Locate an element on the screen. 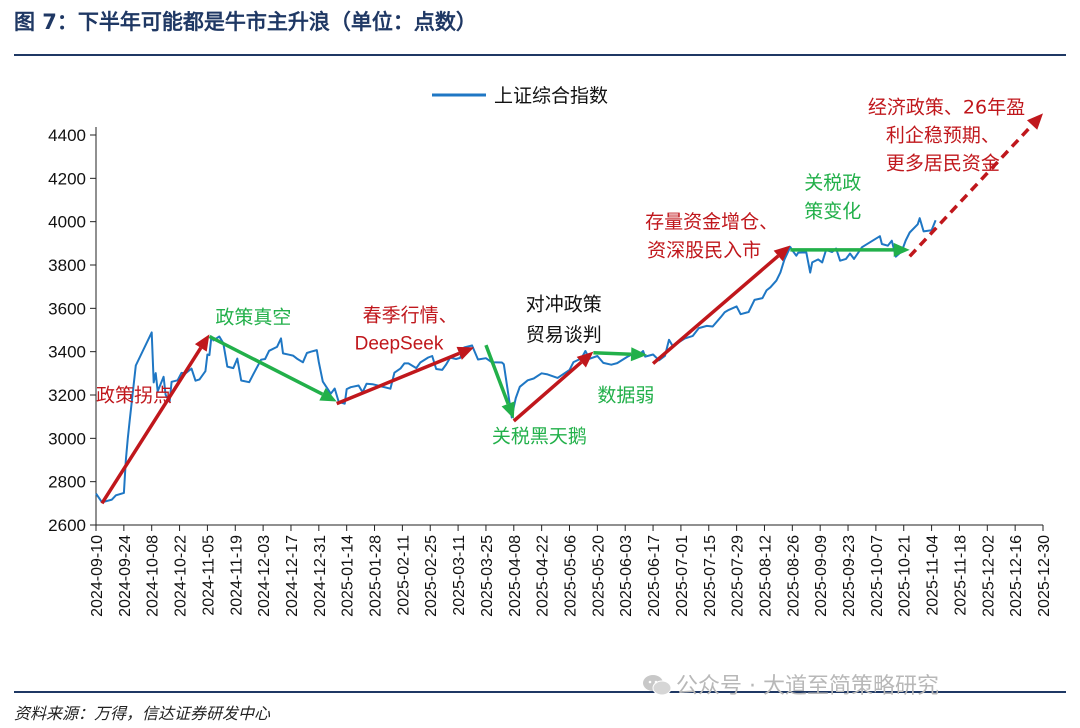  x-tick-label: 2025-11-18 is located at coordinates (960, 575).